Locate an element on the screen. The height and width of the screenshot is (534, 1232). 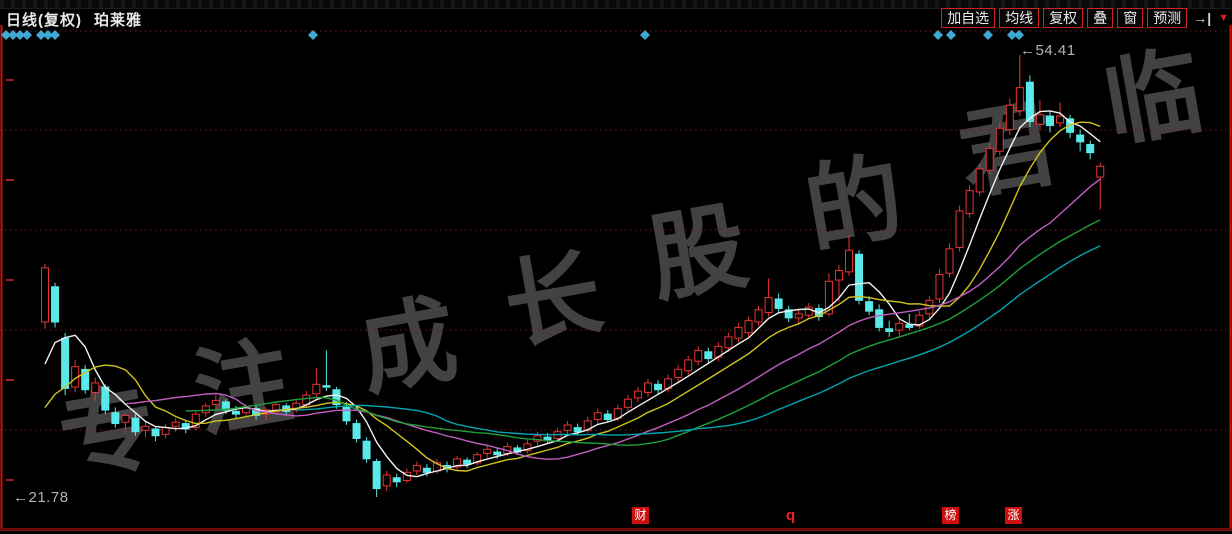
period-mode-label: 日线(复权) is located at coordinates (44, 20).